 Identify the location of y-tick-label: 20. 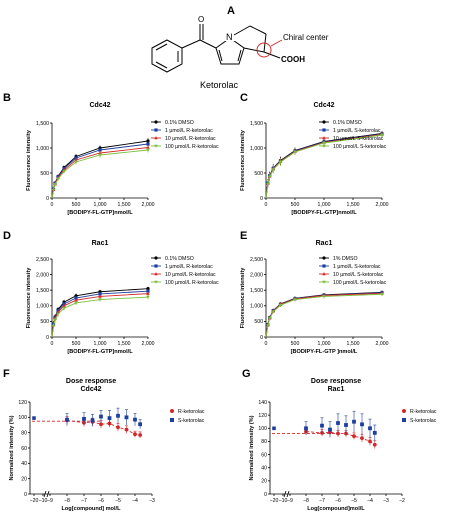
(24, 479).